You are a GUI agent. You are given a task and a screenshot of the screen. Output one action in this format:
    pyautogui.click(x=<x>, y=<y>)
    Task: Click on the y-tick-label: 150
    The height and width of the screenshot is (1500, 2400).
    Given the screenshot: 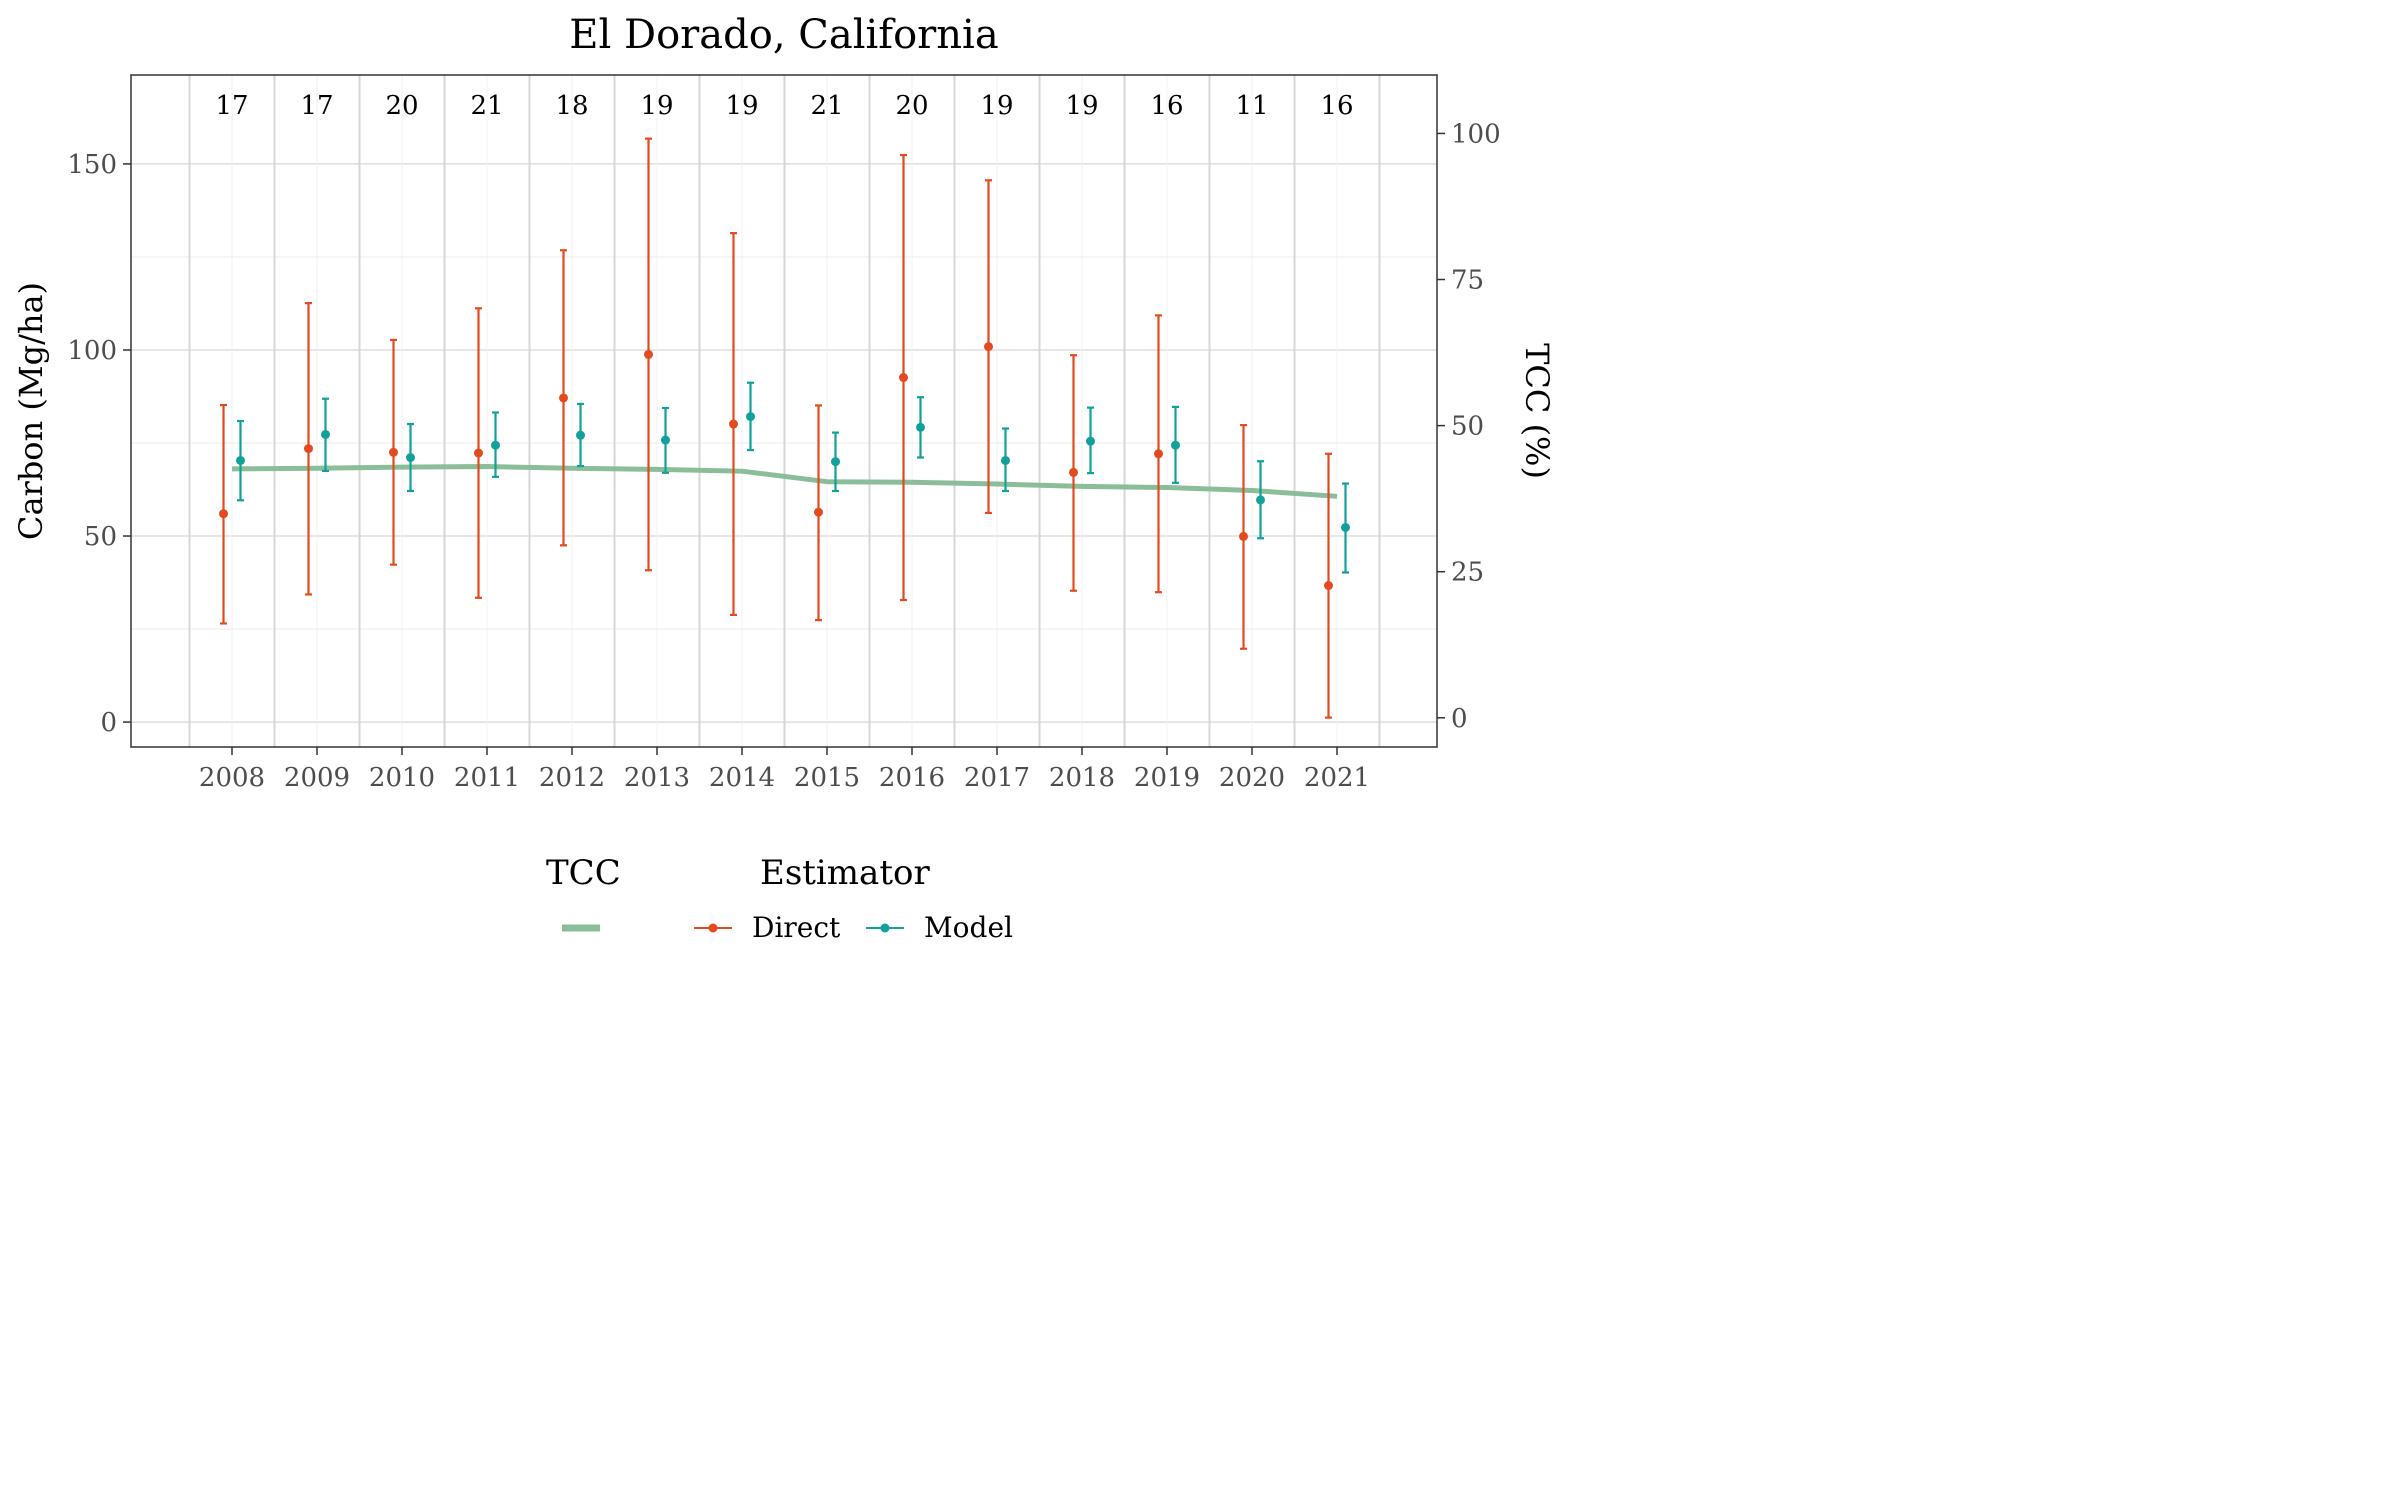 What is the action you would take?
    pyautogui.click(x=92, y=165)
    